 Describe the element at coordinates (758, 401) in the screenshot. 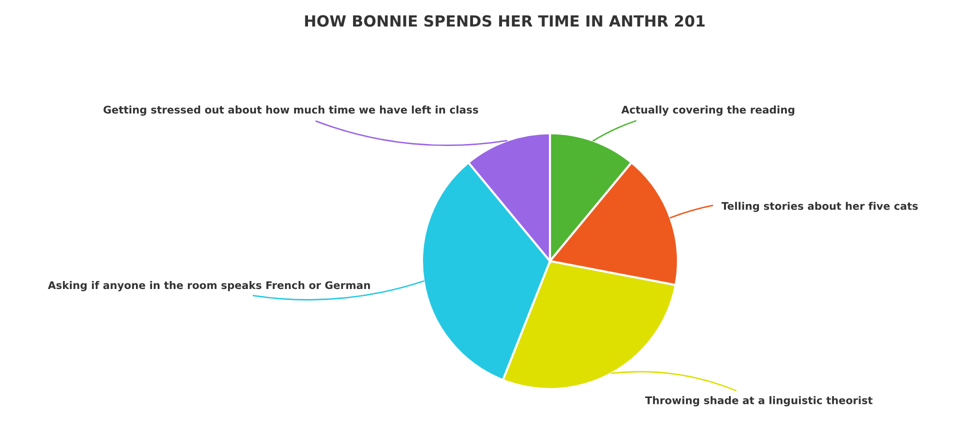

I see `slice-label: Throwing shade at a linguistic theorist` at that location.